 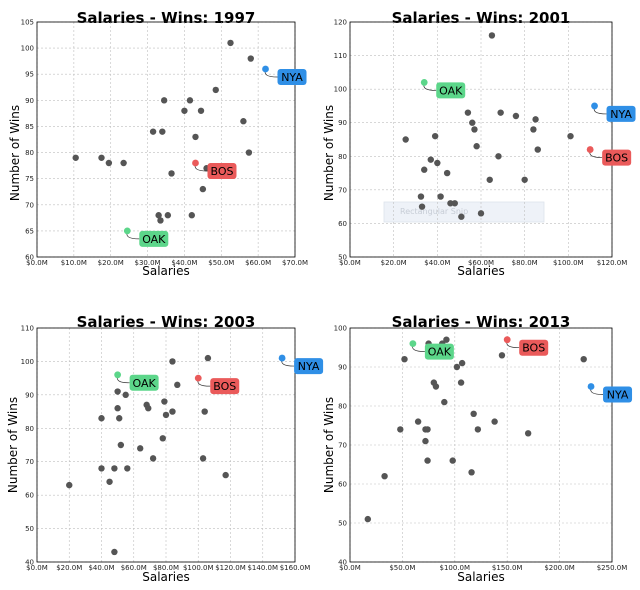 What do you see at coordinates (148, 263) in the screenshot?
I see `x-tick-label: $30.0M` at bounding box center [148, 263].